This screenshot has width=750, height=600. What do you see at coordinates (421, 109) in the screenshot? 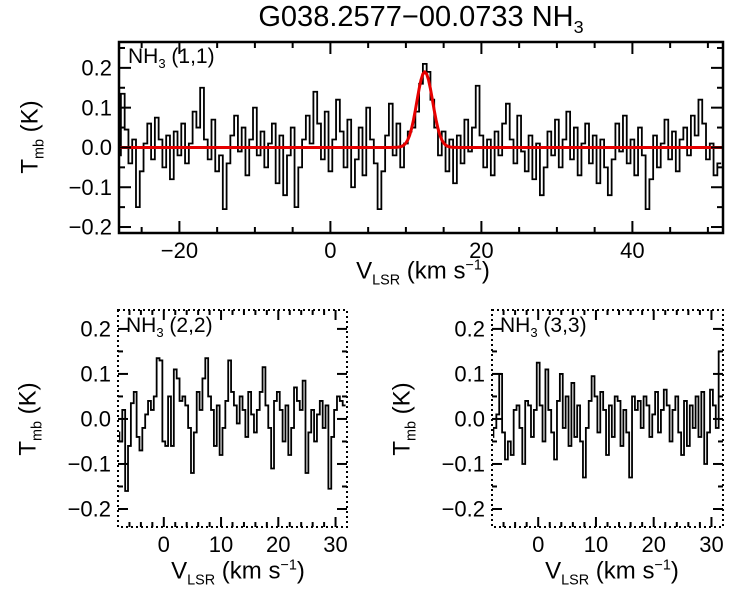
I see `gaussian-fit-curve` at bounding box center [421, 109].